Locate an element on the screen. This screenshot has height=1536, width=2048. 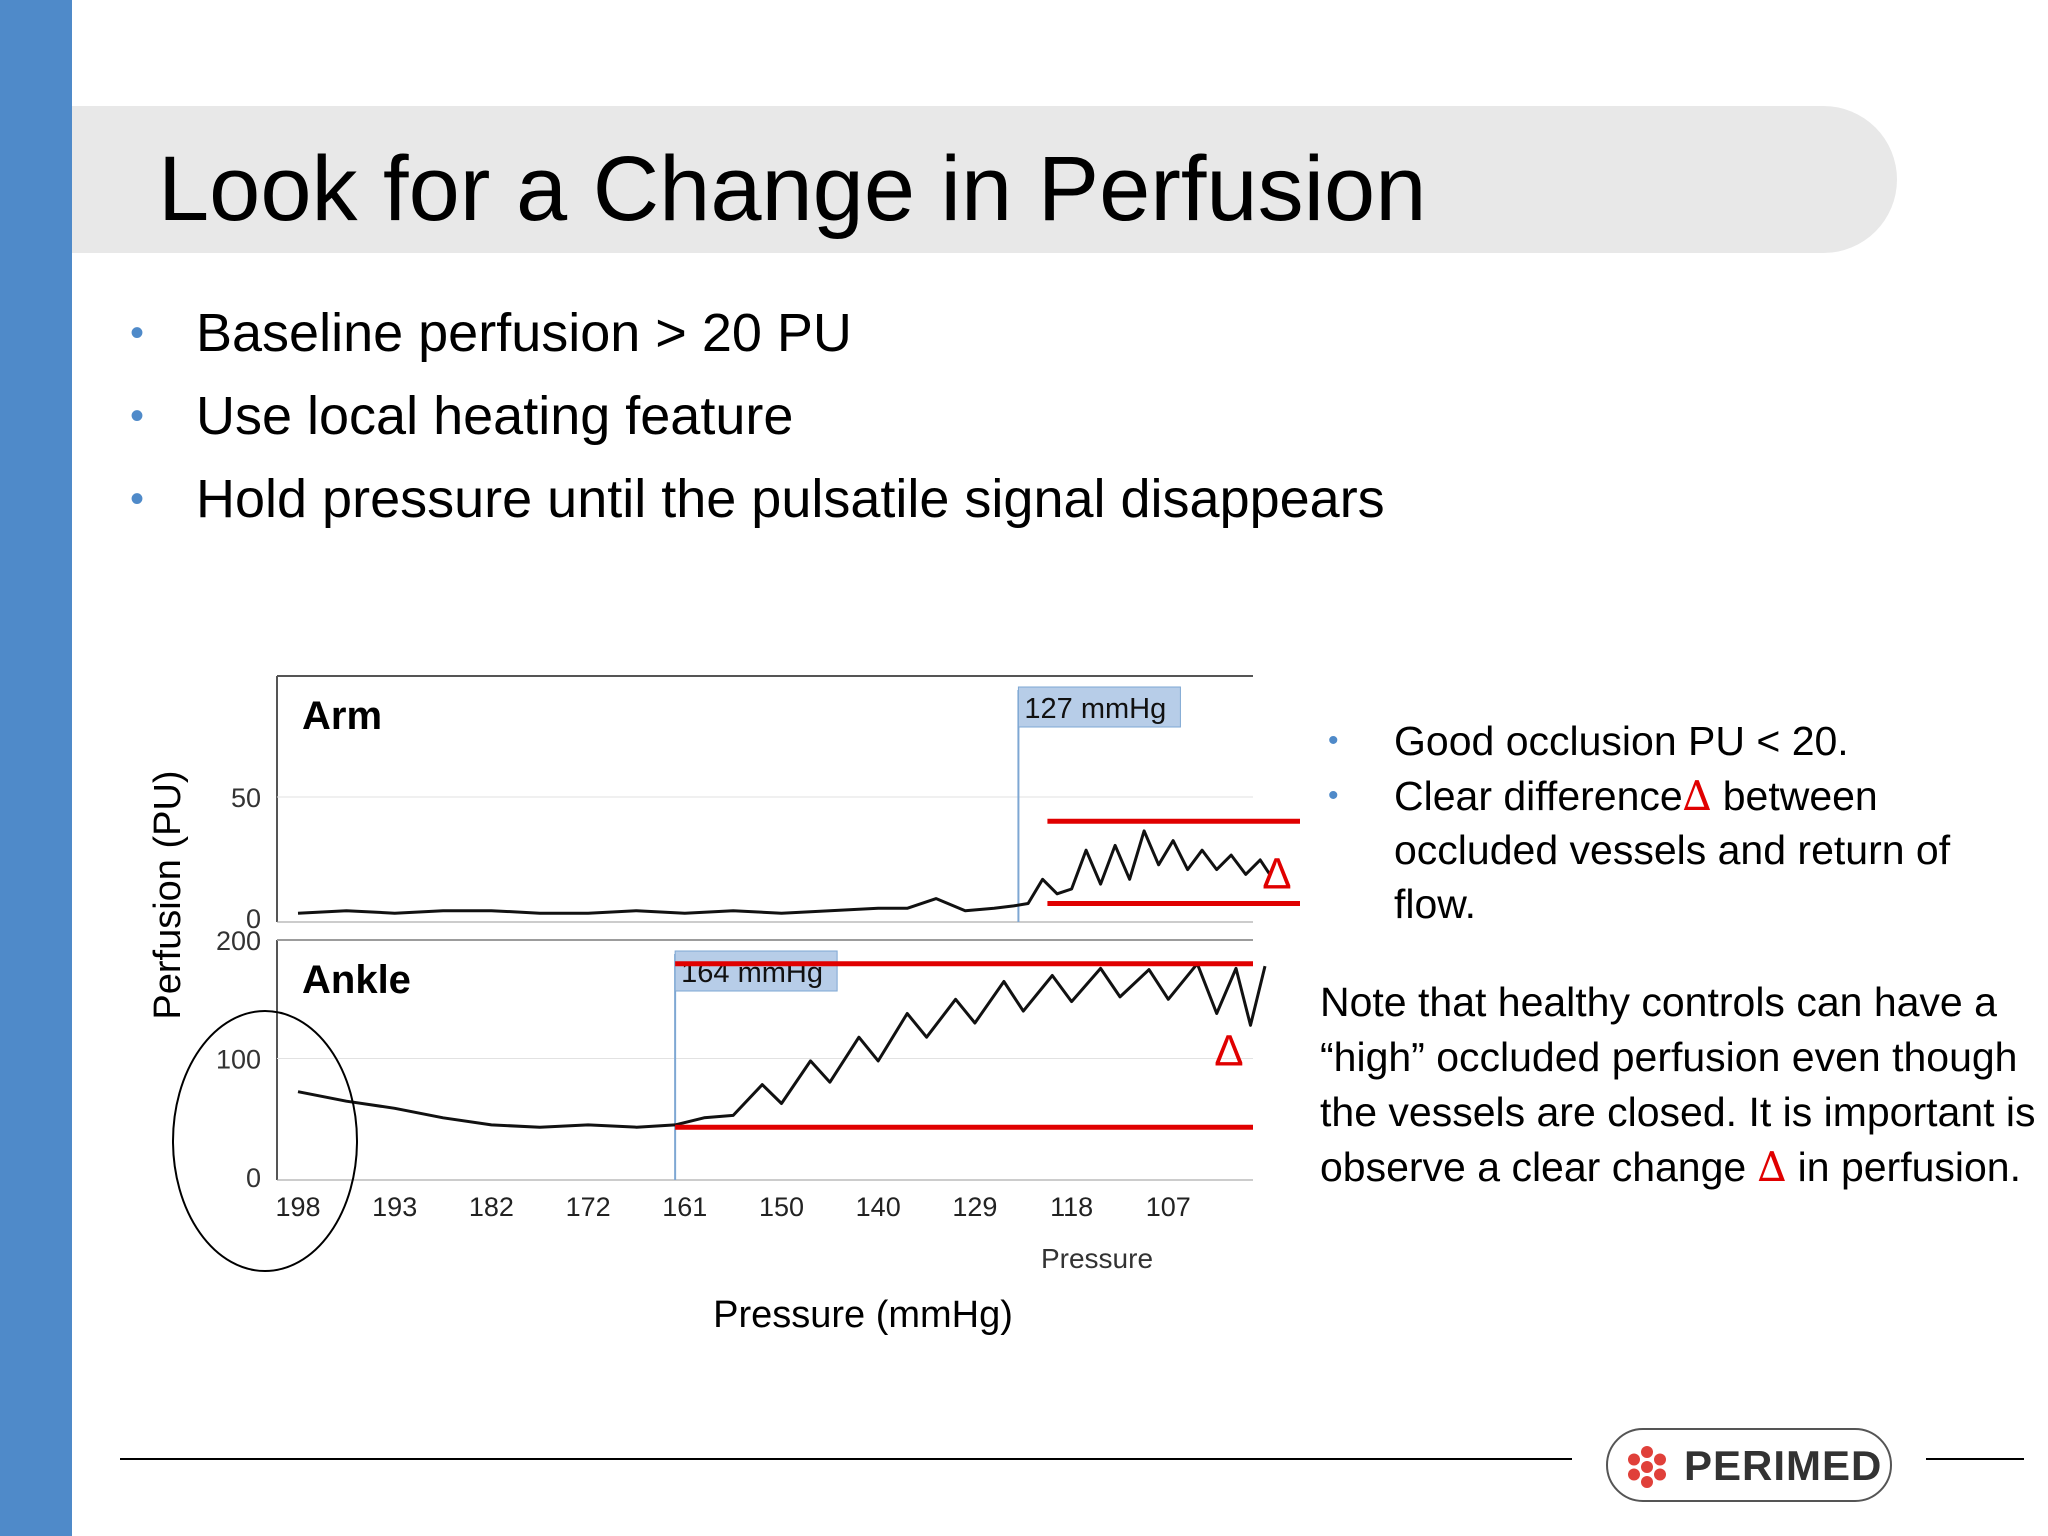
perimed-logo: PERIMED is located at coordinates (1749, 1465).